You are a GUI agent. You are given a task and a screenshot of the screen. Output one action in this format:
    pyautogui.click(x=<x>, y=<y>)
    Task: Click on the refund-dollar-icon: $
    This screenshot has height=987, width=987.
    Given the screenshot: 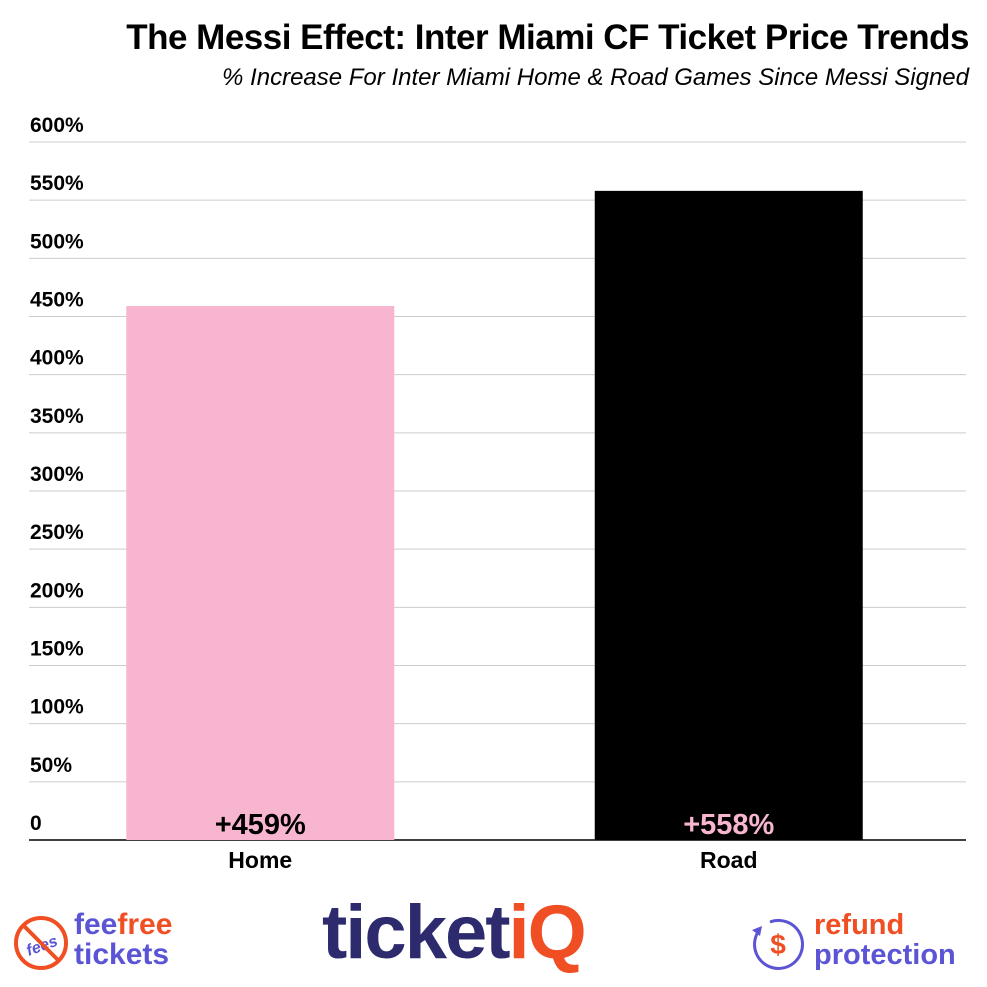 What is the action you would take?
    pyautogui.click(x=778, y=944)
    